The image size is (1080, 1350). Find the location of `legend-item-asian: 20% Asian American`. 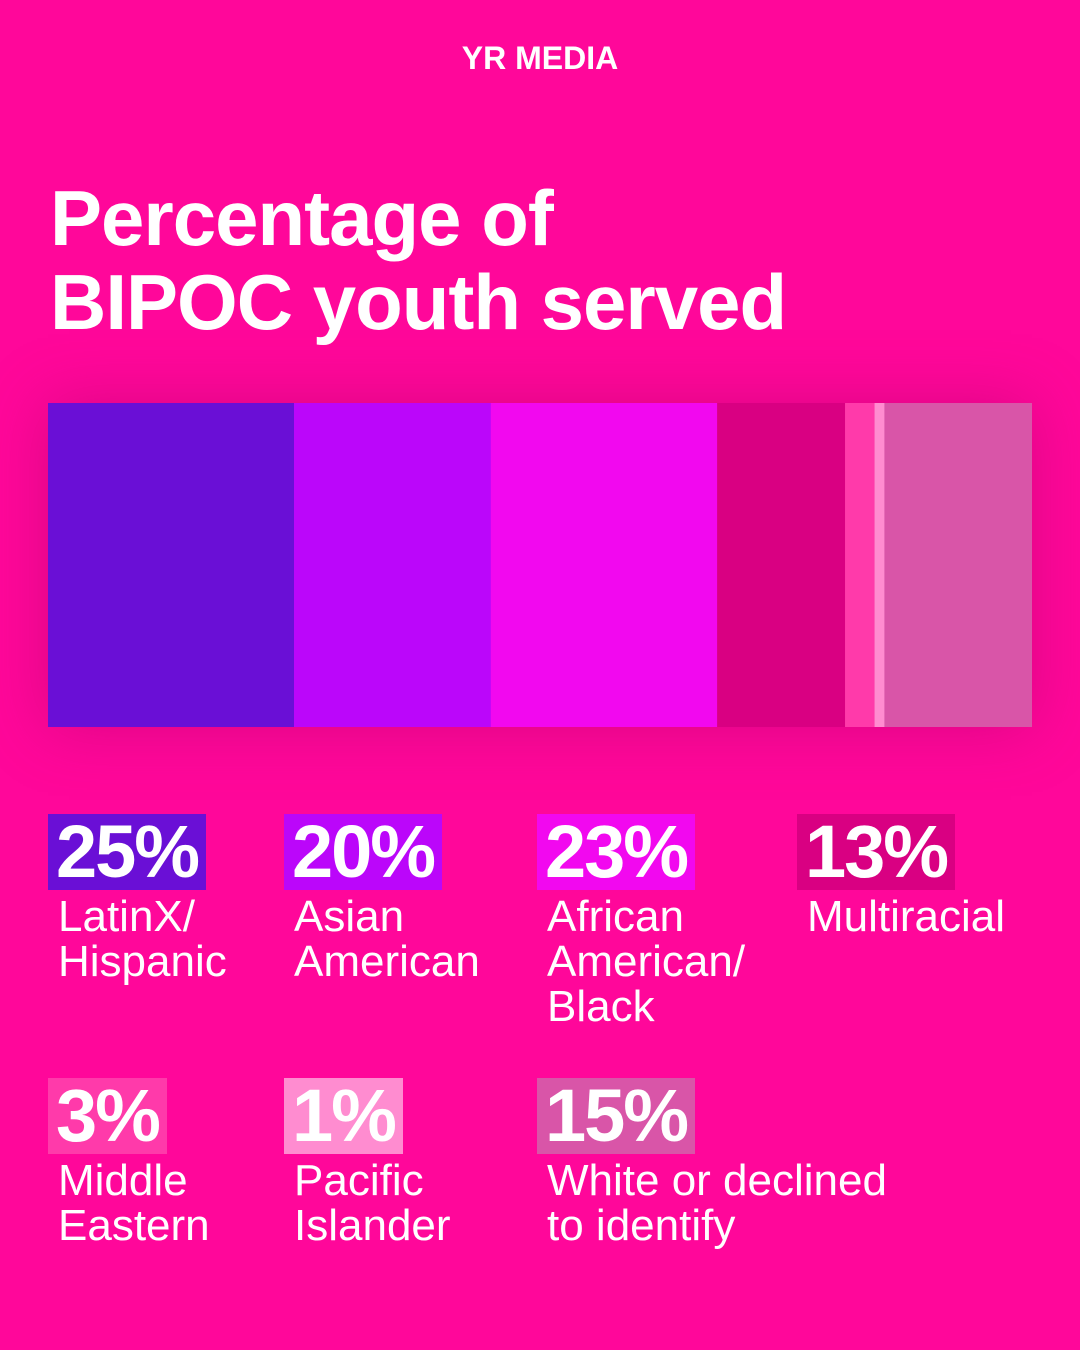

legend-item-asian: 20% Asian American is located at coordinates (404, 899).